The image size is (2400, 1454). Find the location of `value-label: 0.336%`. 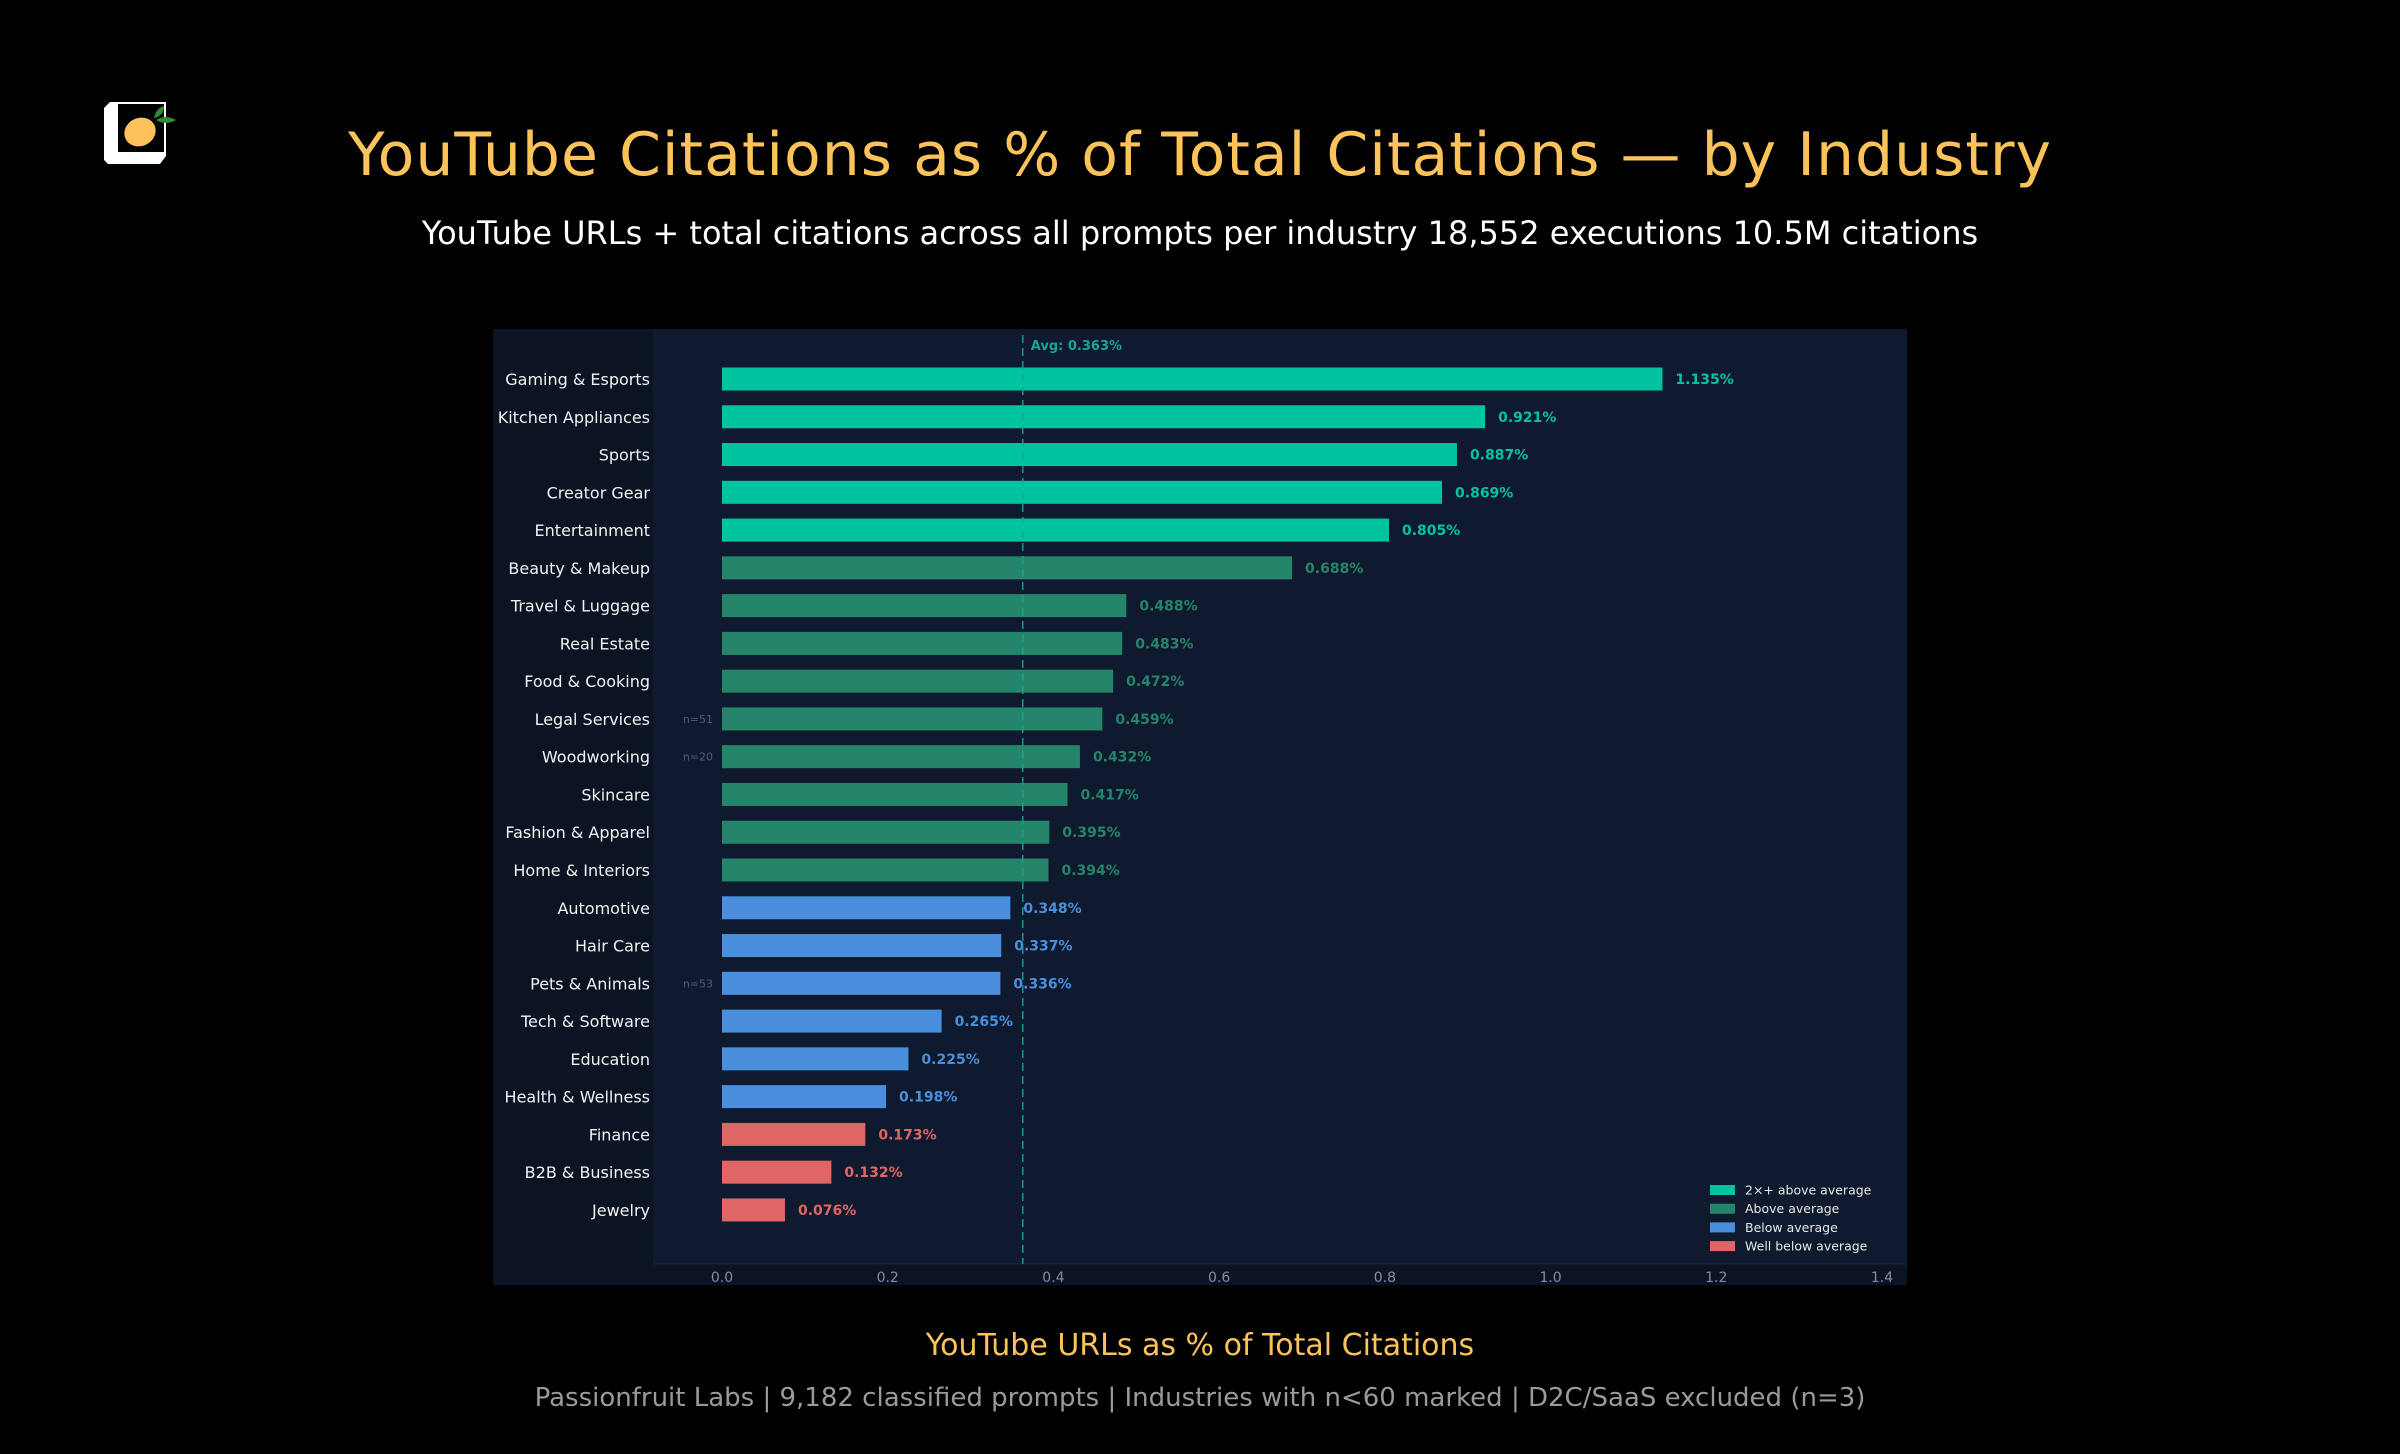

value-label: 0.336% is located at coordinates (1042, 984).